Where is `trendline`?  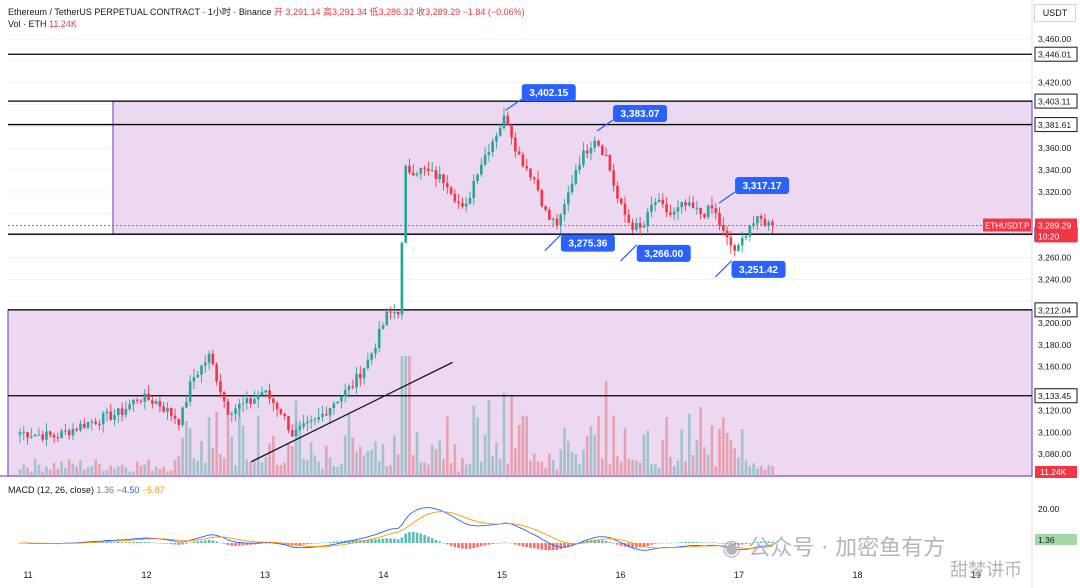 trendline is located at coordinates (351, 412).